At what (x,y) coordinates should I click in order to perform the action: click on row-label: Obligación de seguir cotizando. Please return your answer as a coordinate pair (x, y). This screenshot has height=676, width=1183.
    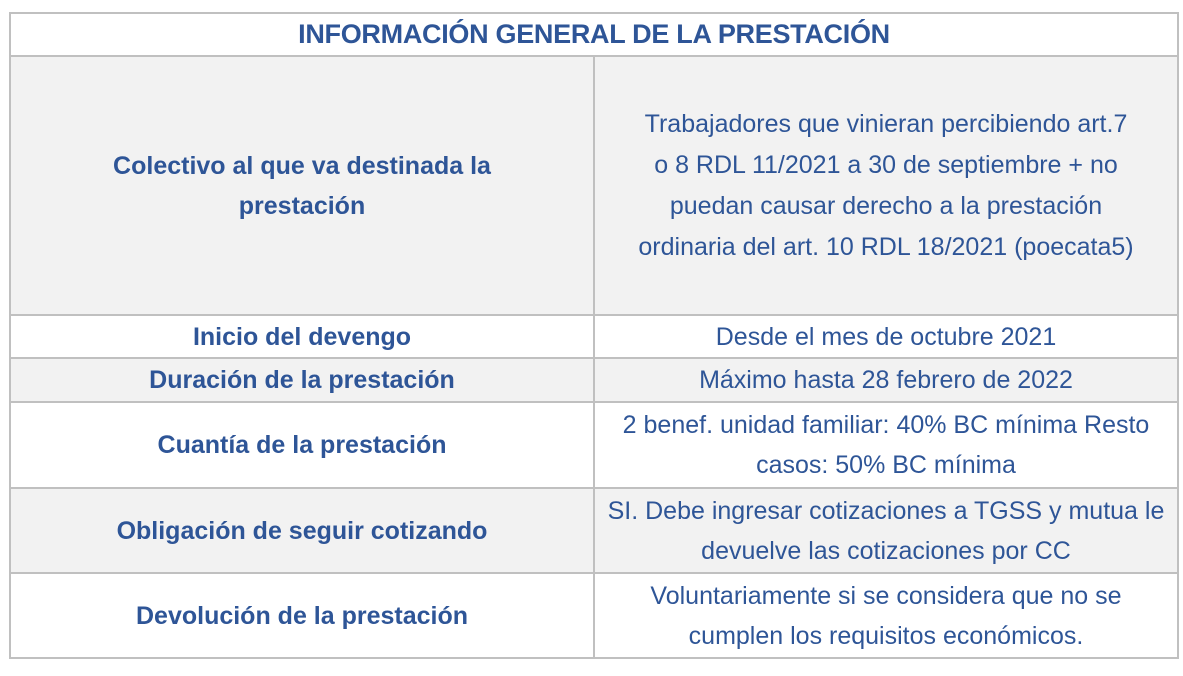
    Looking at the image, I should click on (302, 530).